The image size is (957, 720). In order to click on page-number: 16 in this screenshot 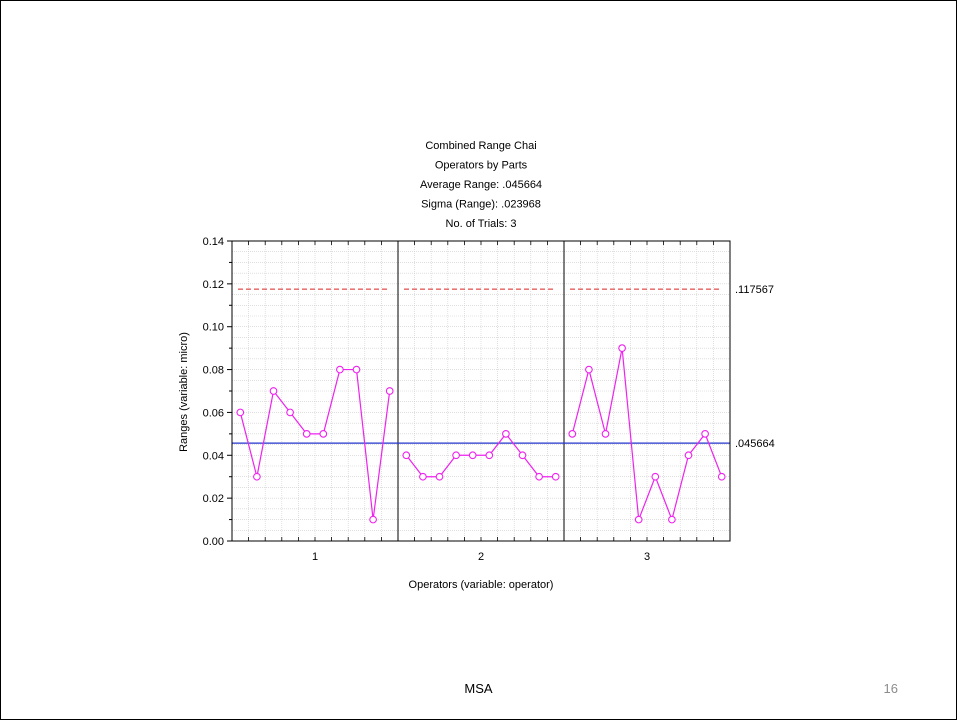, I will do `click(890, 688)`.